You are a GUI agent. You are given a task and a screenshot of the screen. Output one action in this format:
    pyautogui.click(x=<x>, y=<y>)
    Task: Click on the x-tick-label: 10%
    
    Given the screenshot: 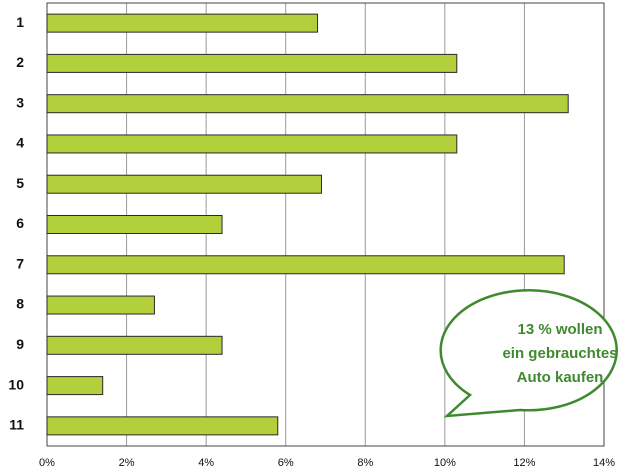 What is the action you would take?
    pyautogui.click(x=445, y=463)
    